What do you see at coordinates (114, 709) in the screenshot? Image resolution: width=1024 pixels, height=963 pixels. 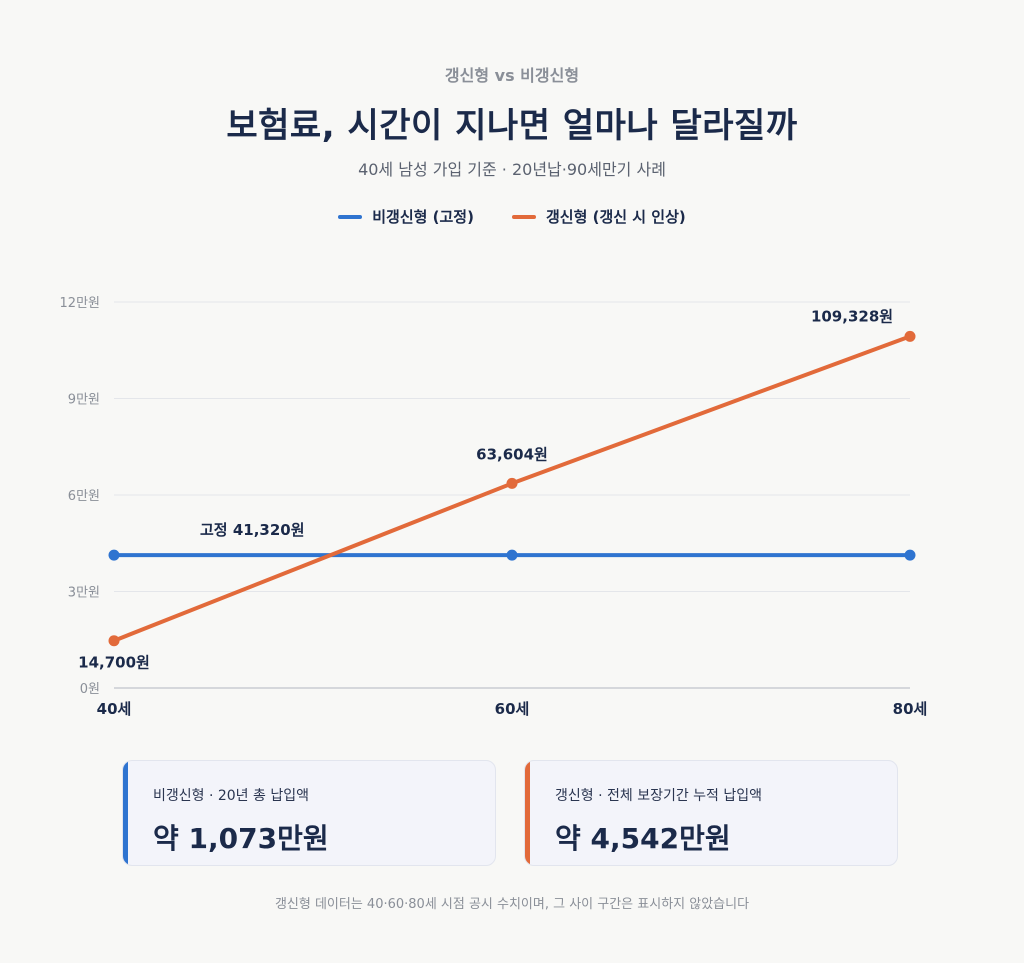 I see `x-tick-label-0: 40세` at bounding box center [114, 709].